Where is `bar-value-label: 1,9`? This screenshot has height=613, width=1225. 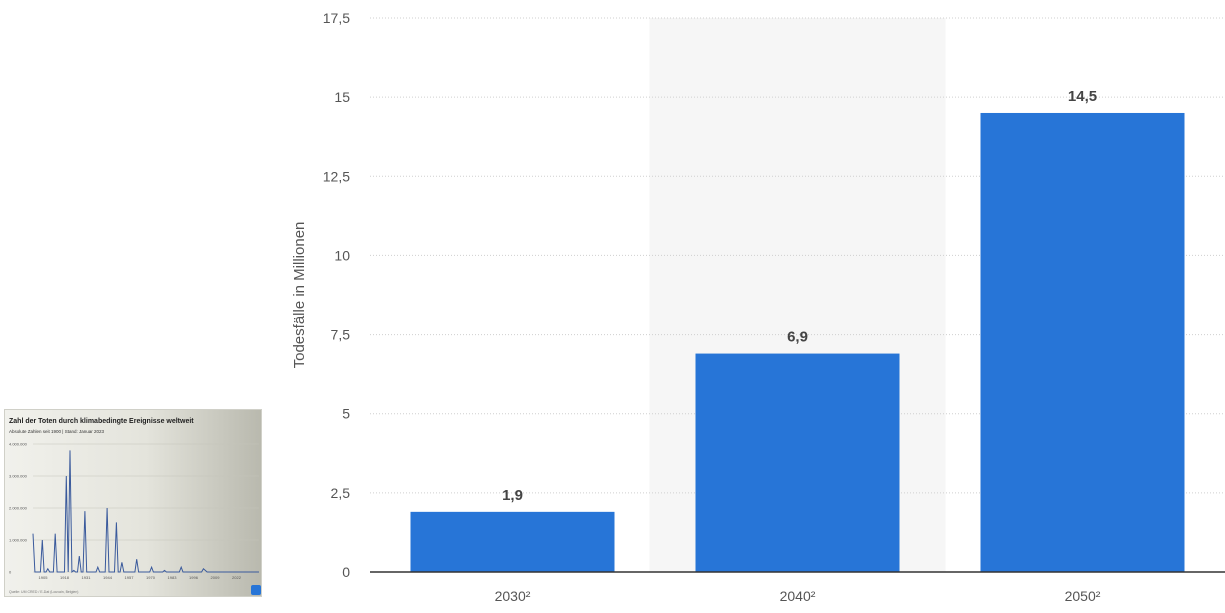 bar-value-label: 1,9 is located at coordinates (512, 495).